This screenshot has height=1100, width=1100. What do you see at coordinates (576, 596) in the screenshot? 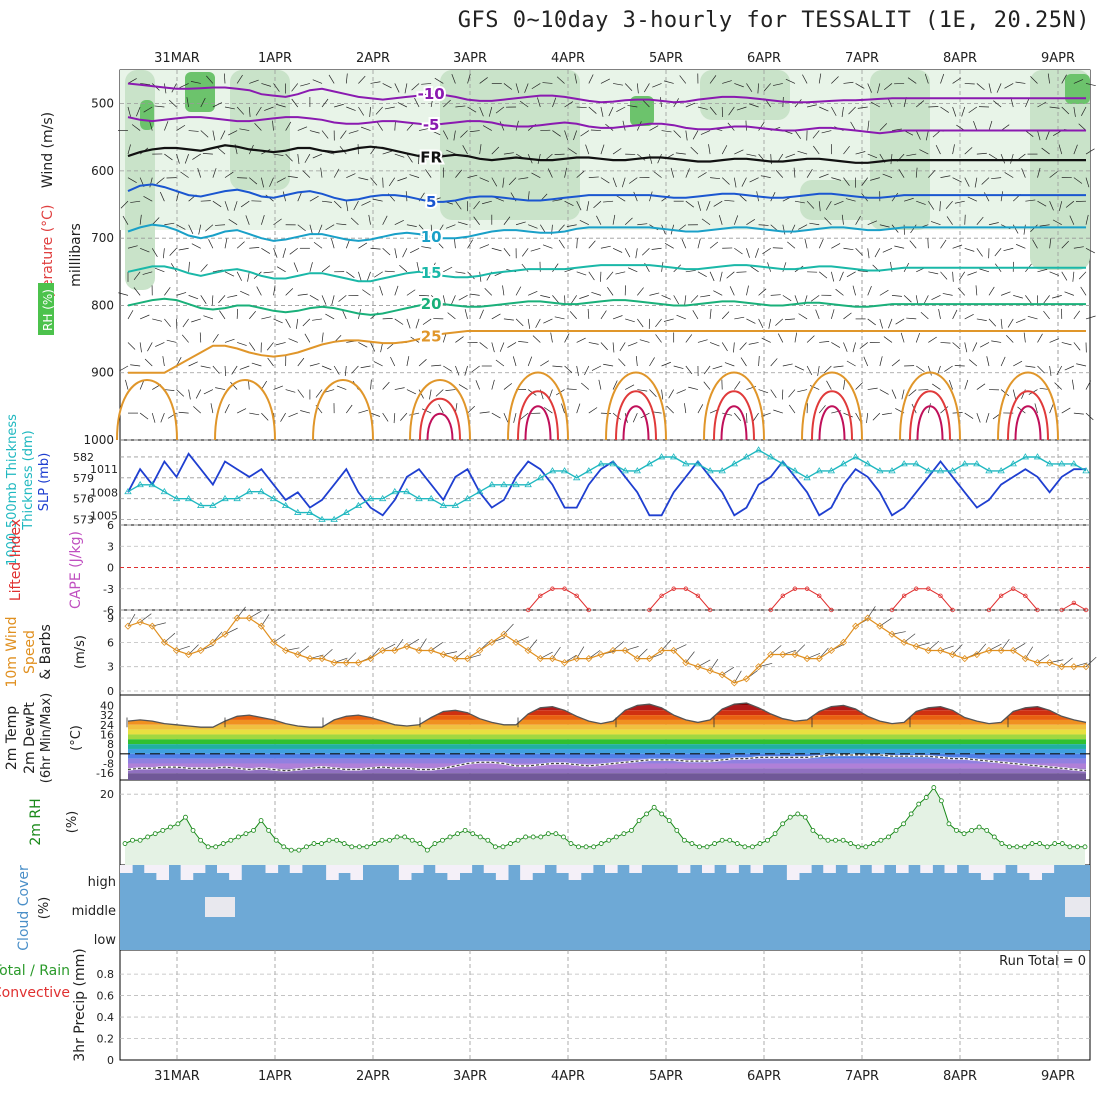
I see `lifted-point` at bounding box center [576, 596].